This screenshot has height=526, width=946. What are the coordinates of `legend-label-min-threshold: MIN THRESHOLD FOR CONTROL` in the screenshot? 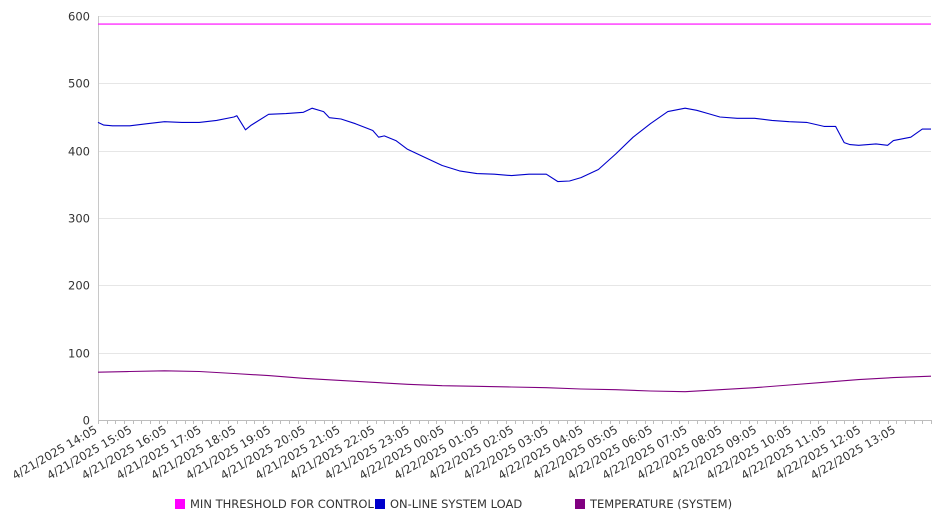 It's located at (282, 504).